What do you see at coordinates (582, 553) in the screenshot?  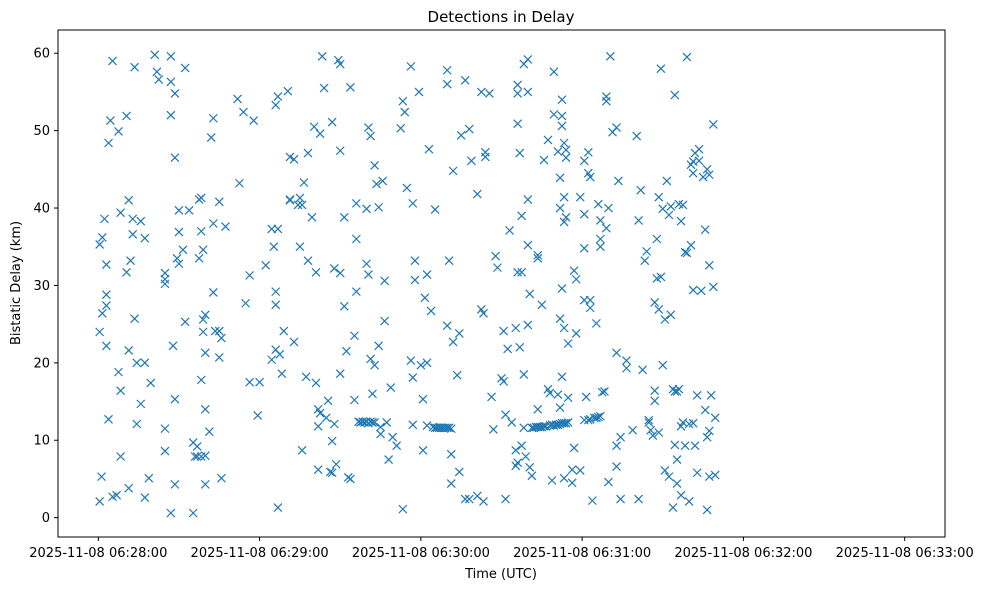 I see `x-tick-label: 2025-11-08 06:31:00` at bounding box center [582, 553].